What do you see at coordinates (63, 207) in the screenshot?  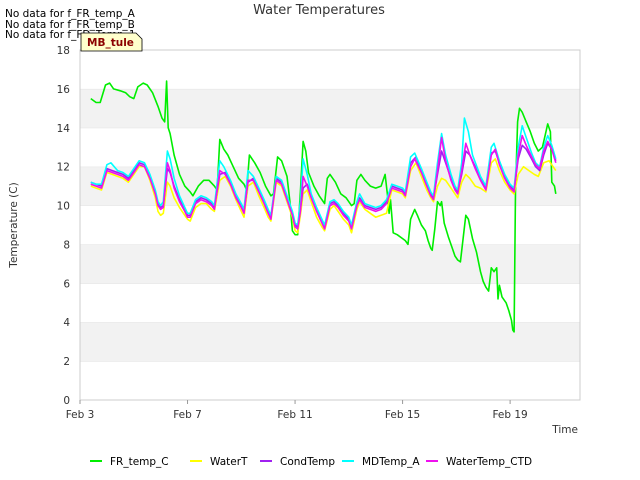 I see `y-tick-label: 10` at bounding box center [63, 207].